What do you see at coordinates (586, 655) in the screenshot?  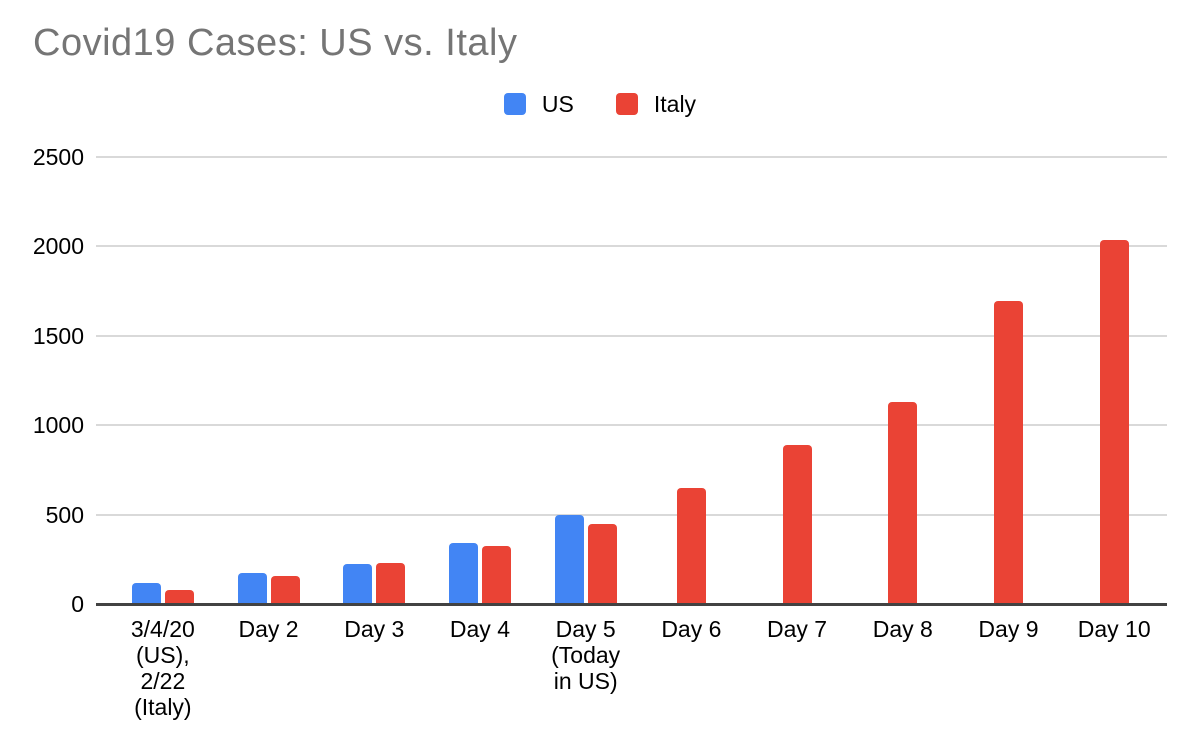 I see `x-tick-label-5: Day 5 (Today in US)` at bounding box center [586, 655].